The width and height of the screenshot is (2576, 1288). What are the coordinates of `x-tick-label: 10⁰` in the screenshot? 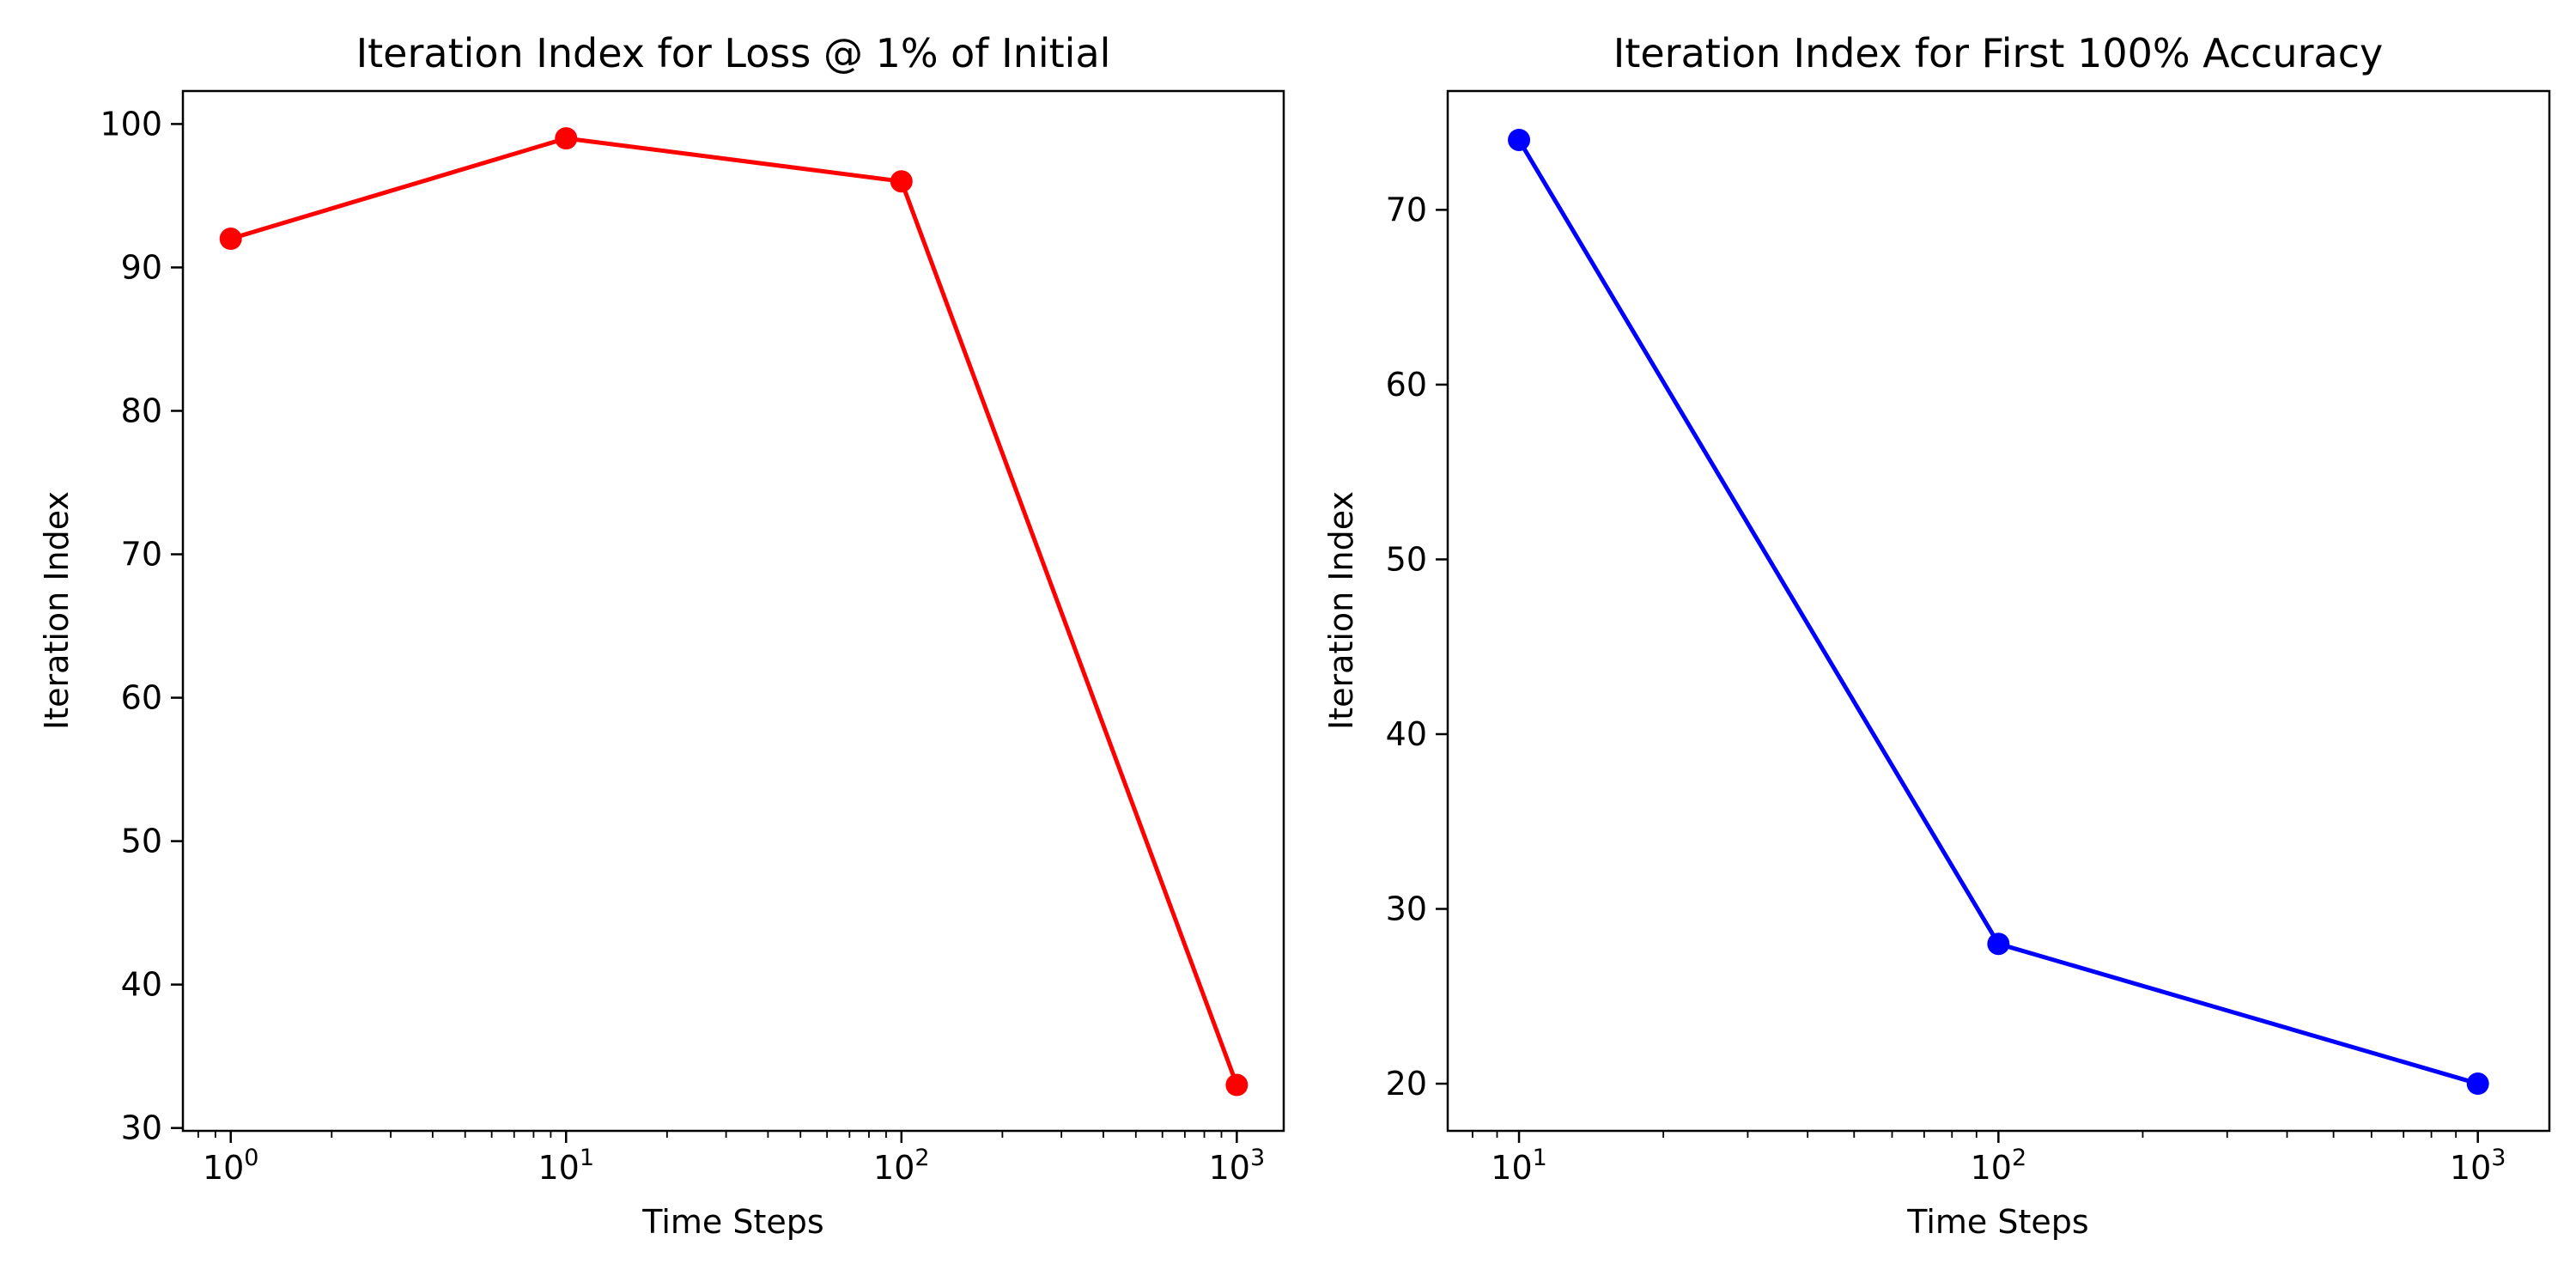 It's located at (231, 1166).